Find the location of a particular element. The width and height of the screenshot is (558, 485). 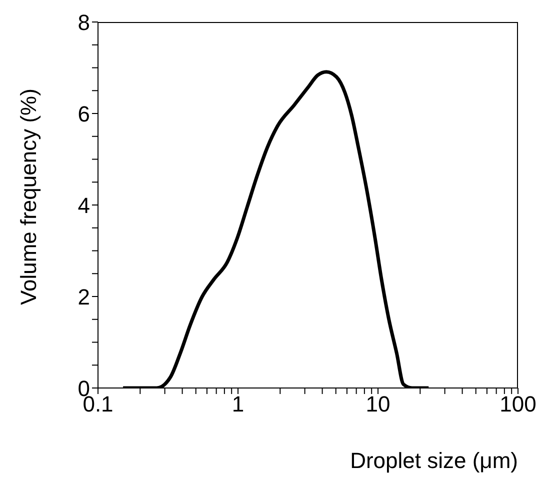

y-axis-title: Volume frequency (%) is located at coordinates (28, 196).